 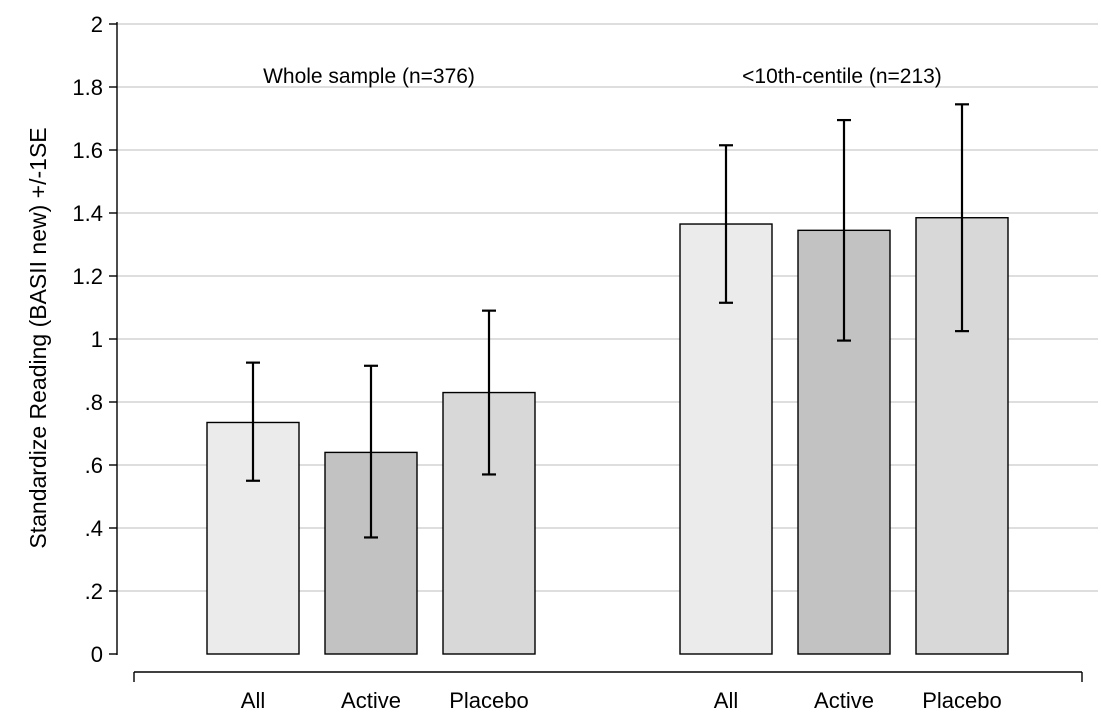 I want to click on y-tick-label: 1.2, so click(x=87, y=276).